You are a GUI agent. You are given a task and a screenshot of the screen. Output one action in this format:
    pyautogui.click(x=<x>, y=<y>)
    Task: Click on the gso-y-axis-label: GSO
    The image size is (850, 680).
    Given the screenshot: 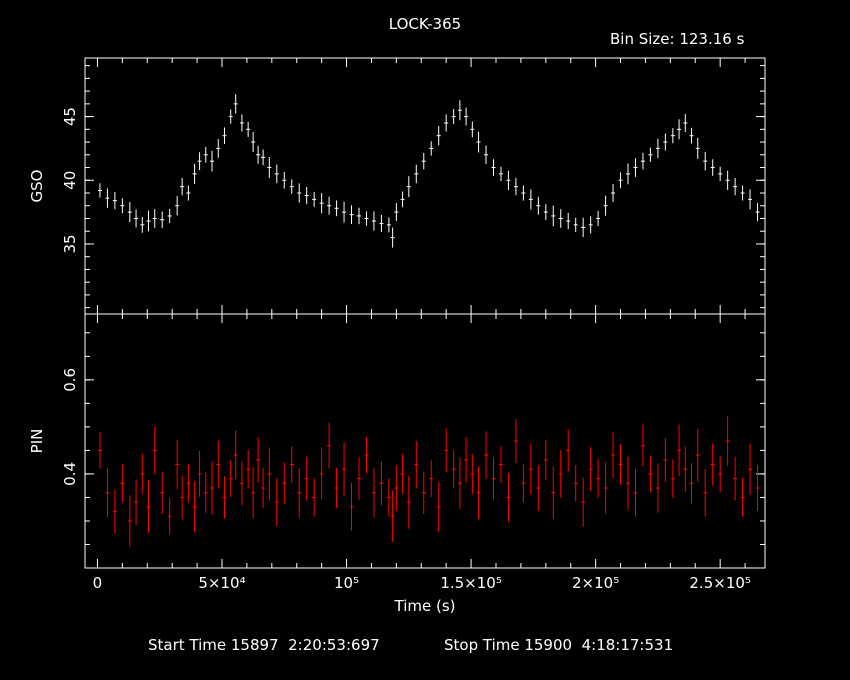 What is the action you would take?
    pyautogui.click(x=37, y=186)
    